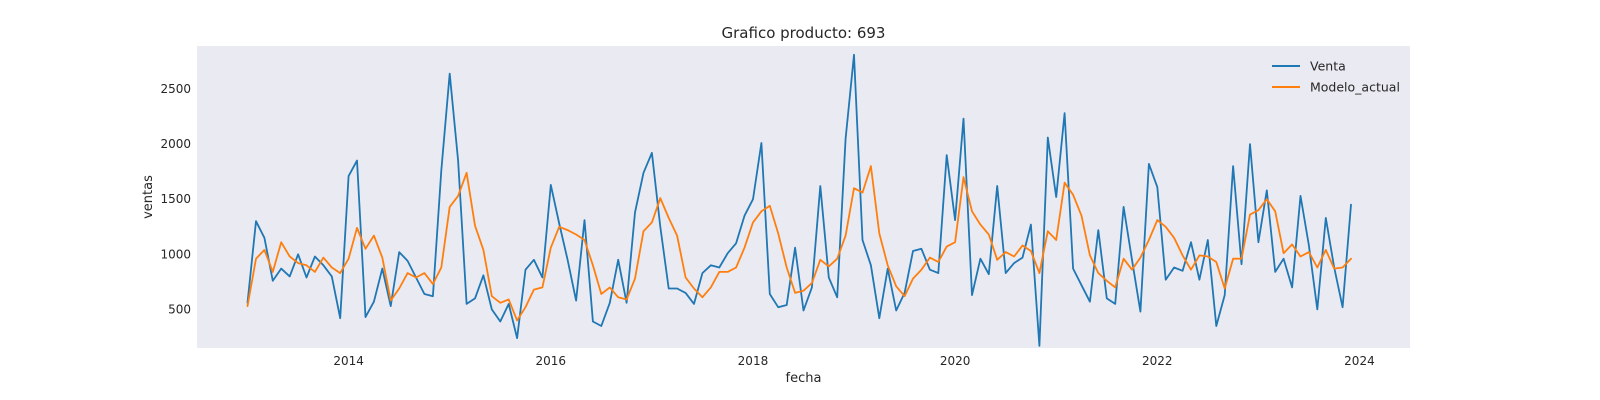 The height and width of the screenshot is (400, 1600). I want to click on y-tick-label: 1500, so click(175, 199).